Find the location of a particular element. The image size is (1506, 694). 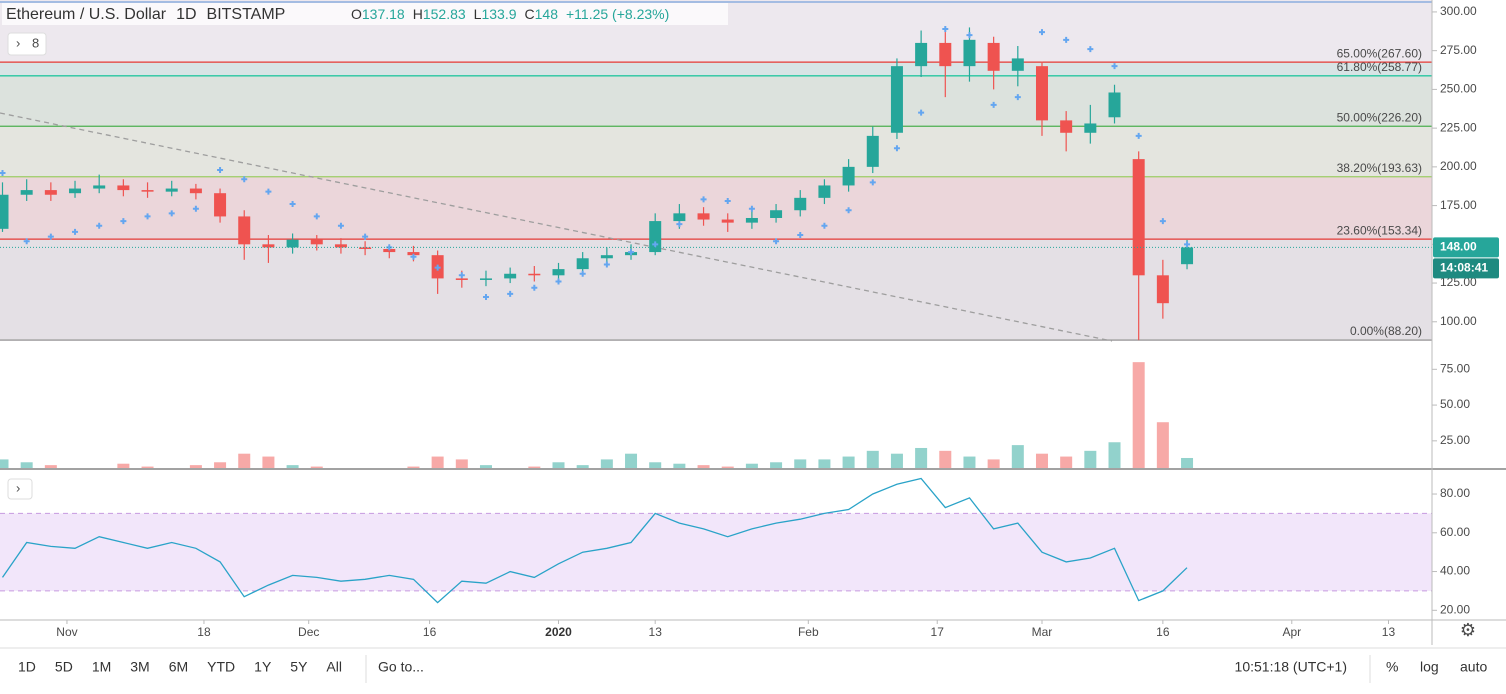

y-tick-label: 40.00 is located at coordinates (1455, 571).